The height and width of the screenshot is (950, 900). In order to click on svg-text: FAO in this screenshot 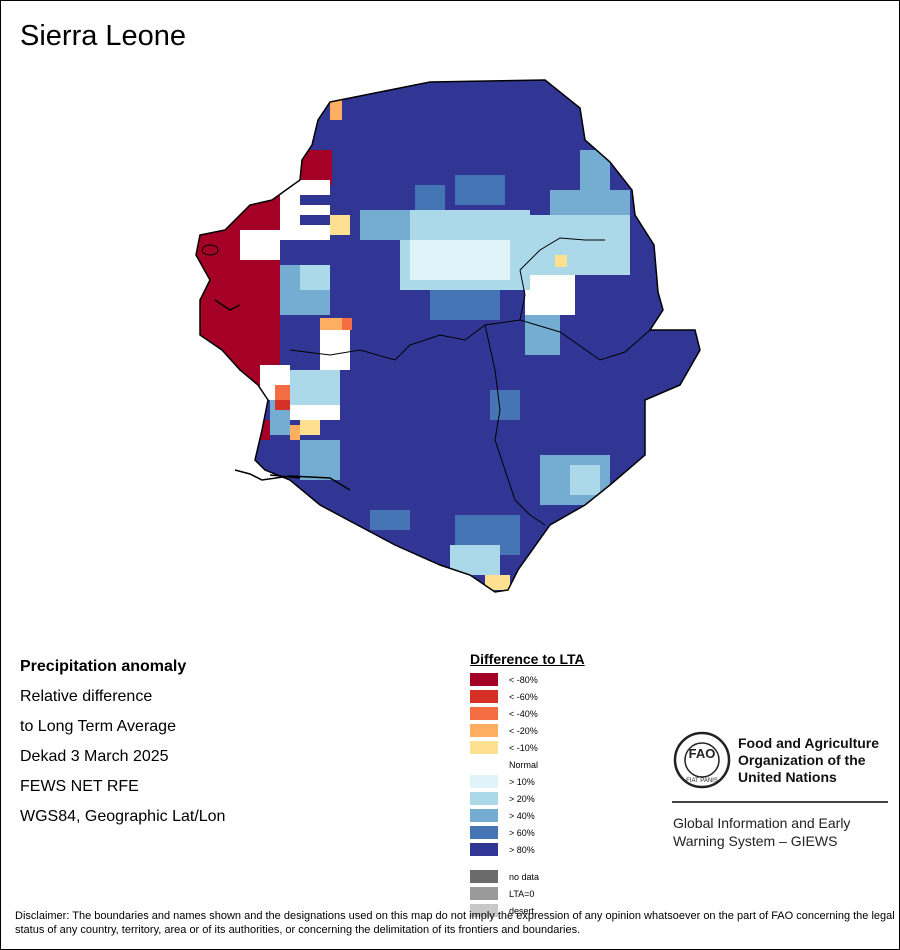, I will do `click(702, 753)`.